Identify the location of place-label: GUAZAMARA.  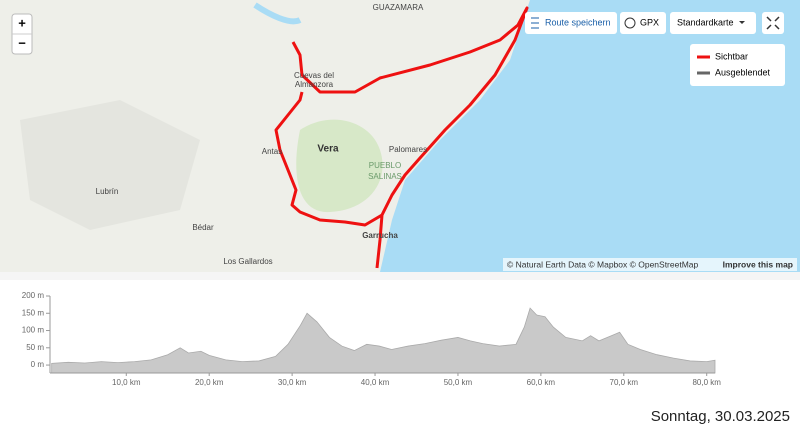
(398, 7).